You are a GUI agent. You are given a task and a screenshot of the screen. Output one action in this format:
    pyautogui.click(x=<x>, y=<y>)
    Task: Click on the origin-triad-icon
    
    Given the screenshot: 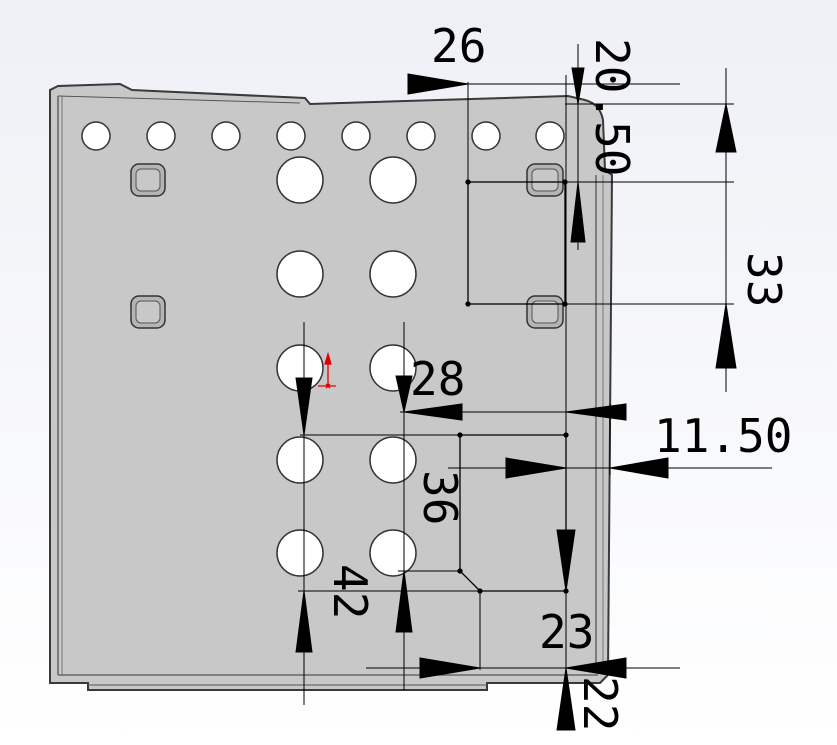 What is the action you would take?
    pyautogui.click(x=327, y=370)
    